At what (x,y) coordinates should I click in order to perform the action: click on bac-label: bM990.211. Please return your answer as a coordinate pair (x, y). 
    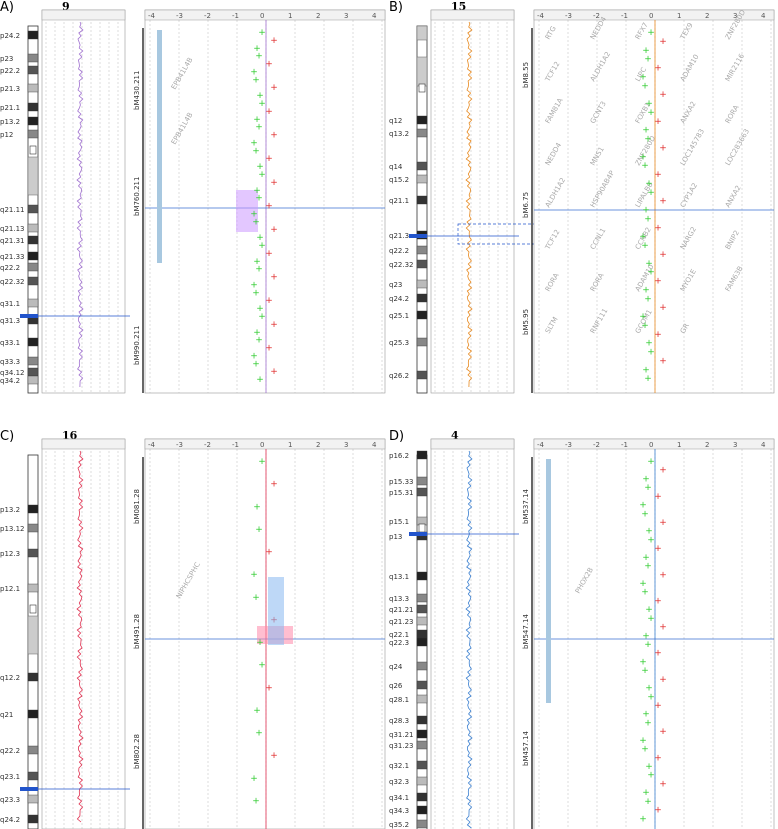
    Looking at the image, I should click on (137, 345).